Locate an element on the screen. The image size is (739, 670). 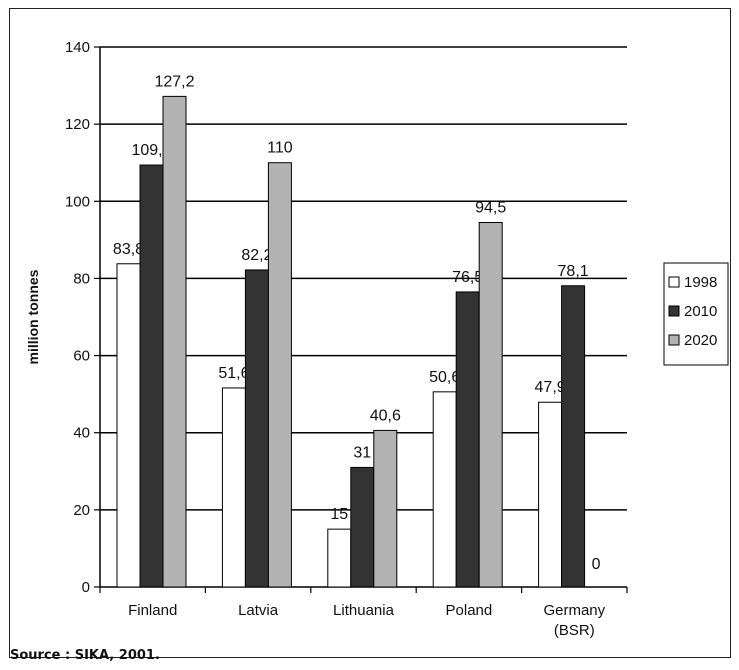
data-label: 50,6 is located at coordinates (444, 377).